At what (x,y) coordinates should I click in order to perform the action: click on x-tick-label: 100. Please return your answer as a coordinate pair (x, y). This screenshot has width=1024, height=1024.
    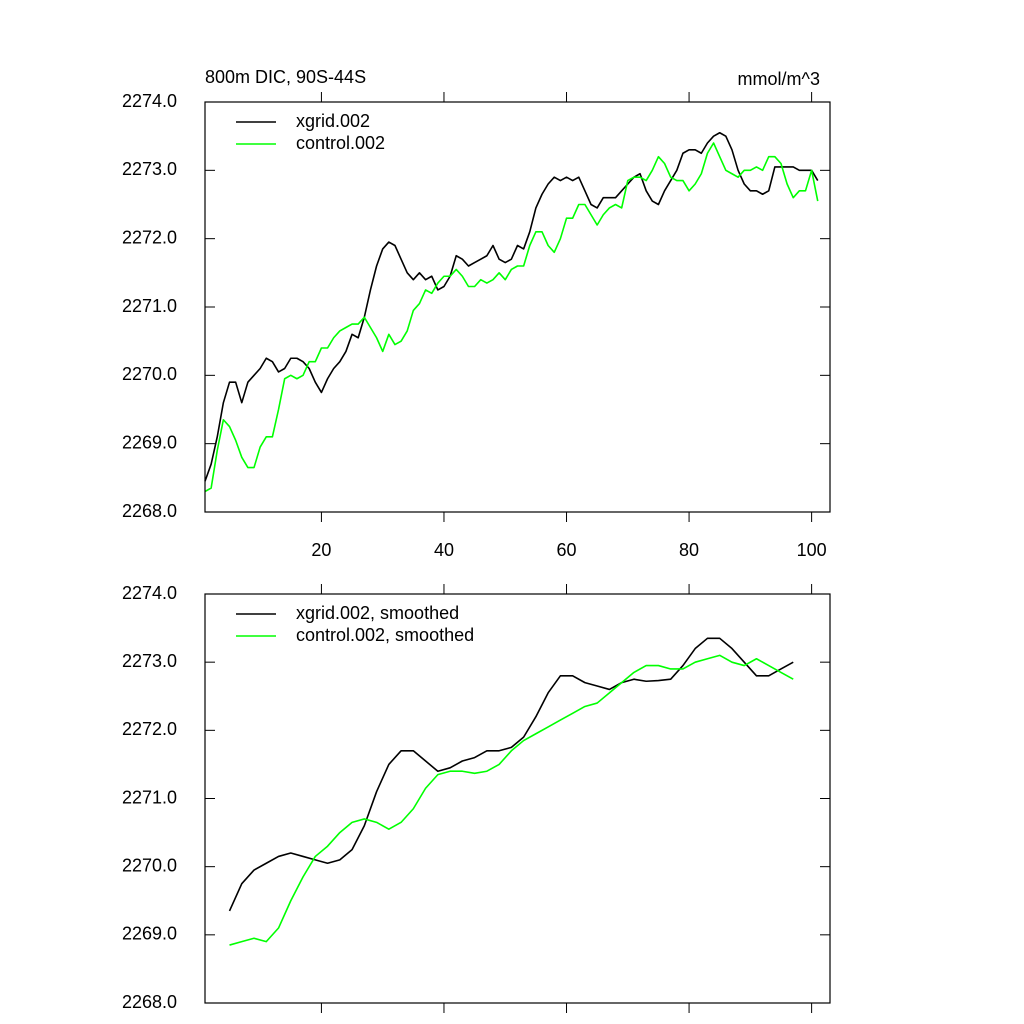
    Looking at the image, I should click on (812, 550).